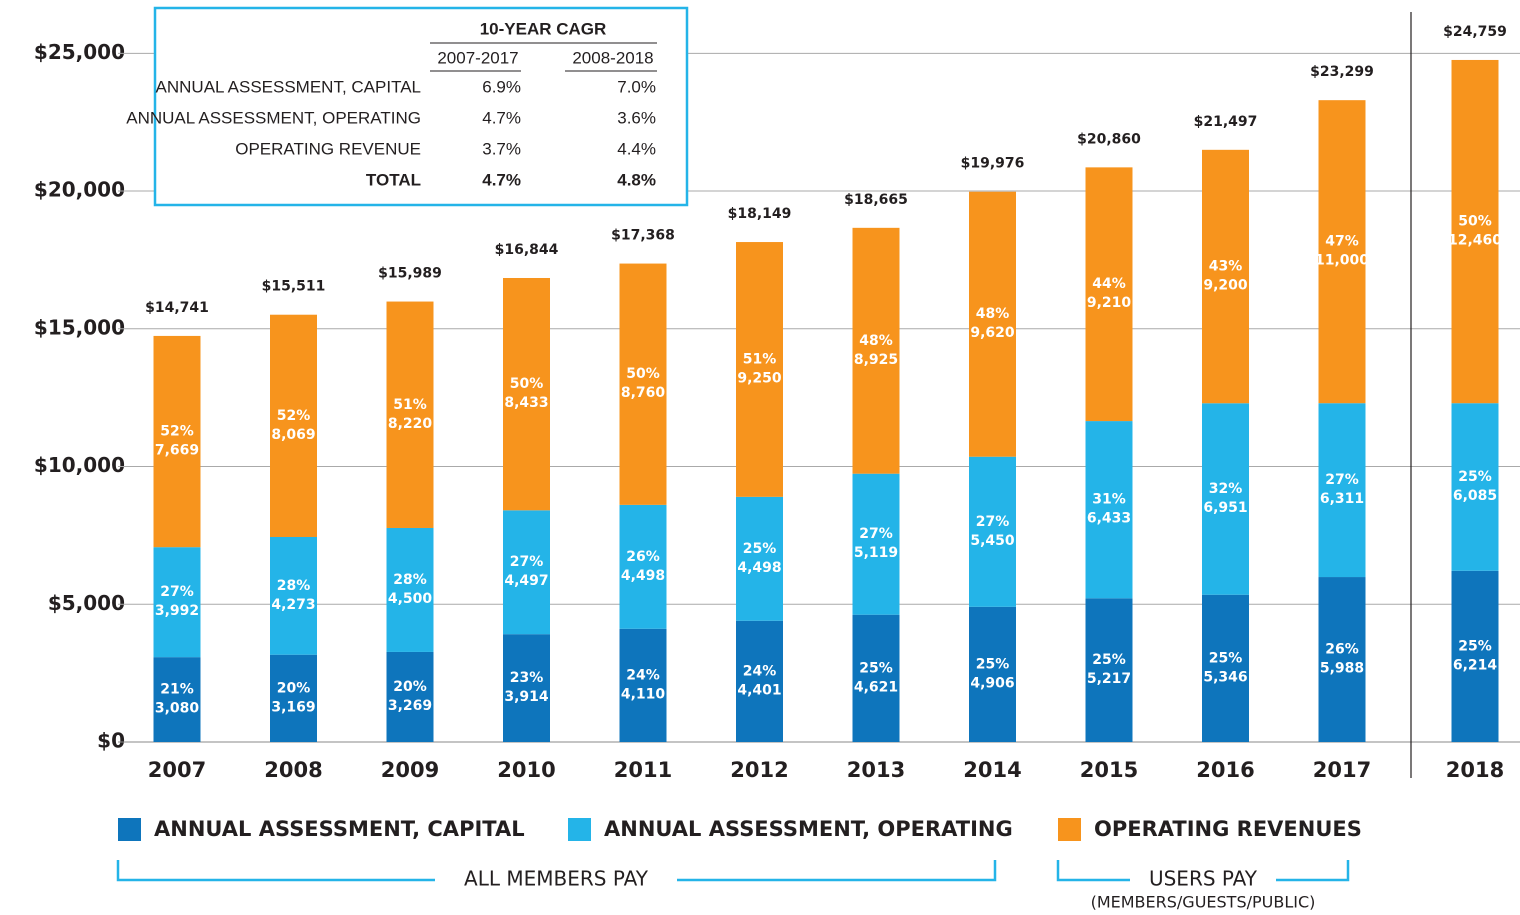  Describe the element at coordinates (1109, 303) in the screenshot. I see `value-label: 9,210` at that location.